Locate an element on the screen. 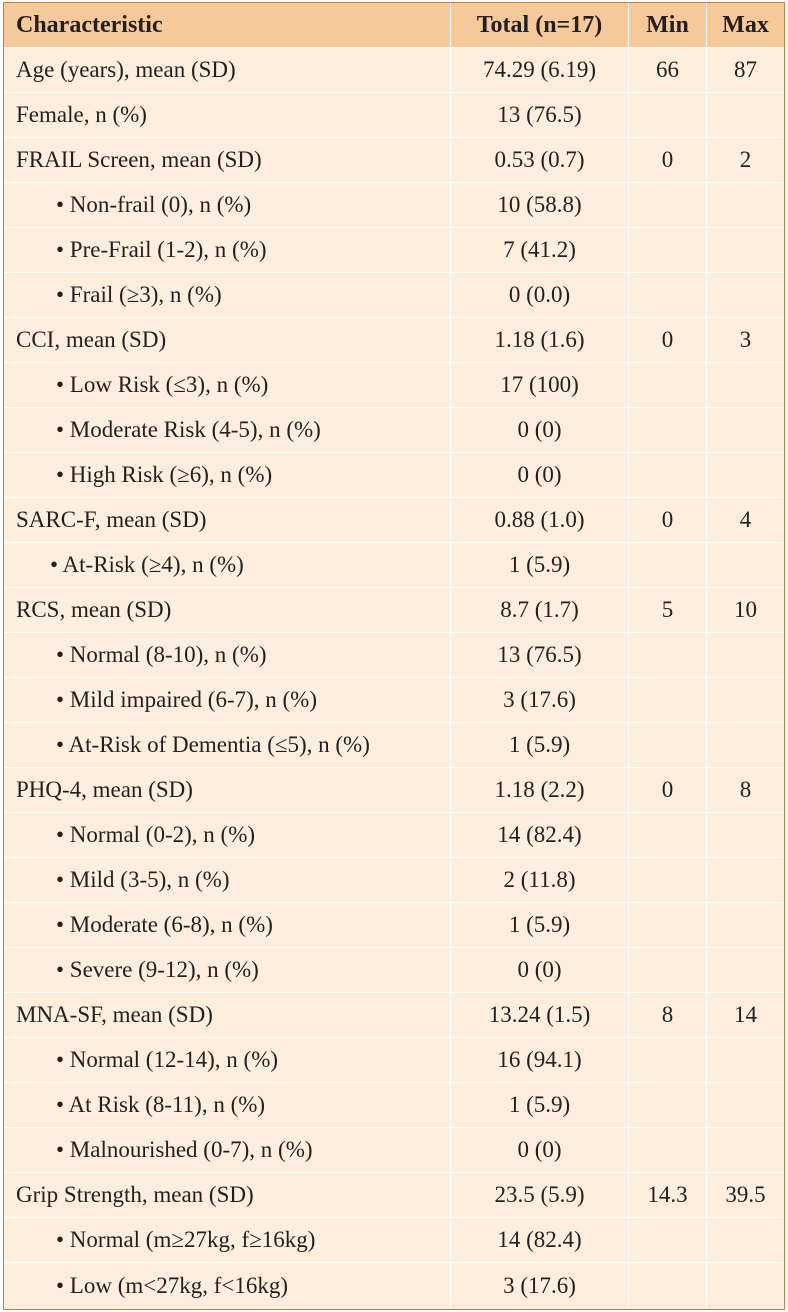 The width and height of the screenshot is (788, 1312). row-total: 16 (94.1) is located at coordinates (540, 1060).